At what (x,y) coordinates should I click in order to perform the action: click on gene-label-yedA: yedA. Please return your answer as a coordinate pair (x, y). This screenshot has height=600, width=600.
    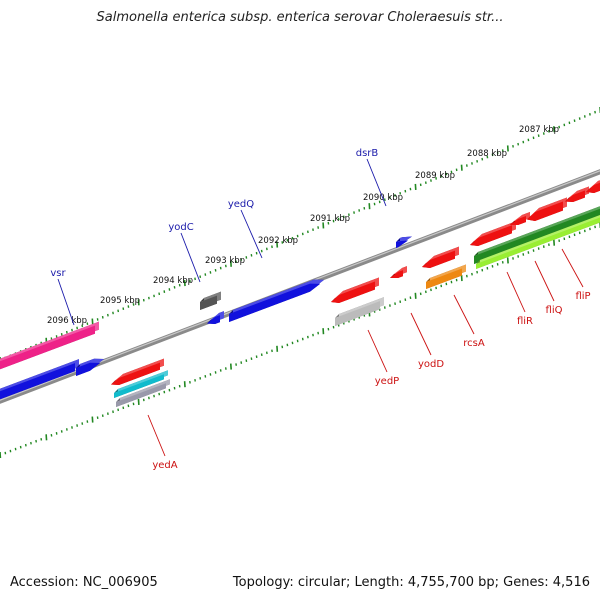
    Looking at the image, I should click on (164, 465).